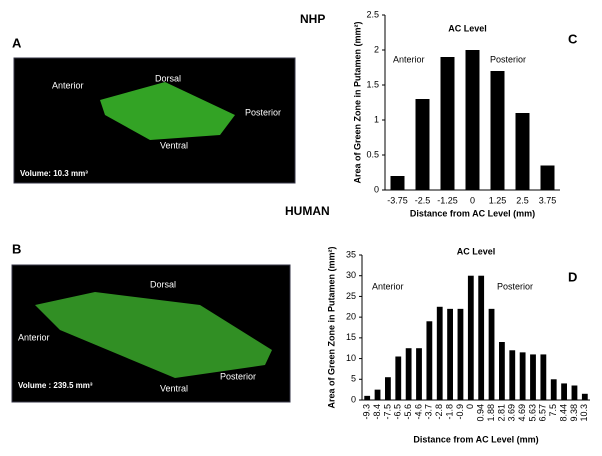  I want to click on x-tick-label: 7.5, so click(553, 410).